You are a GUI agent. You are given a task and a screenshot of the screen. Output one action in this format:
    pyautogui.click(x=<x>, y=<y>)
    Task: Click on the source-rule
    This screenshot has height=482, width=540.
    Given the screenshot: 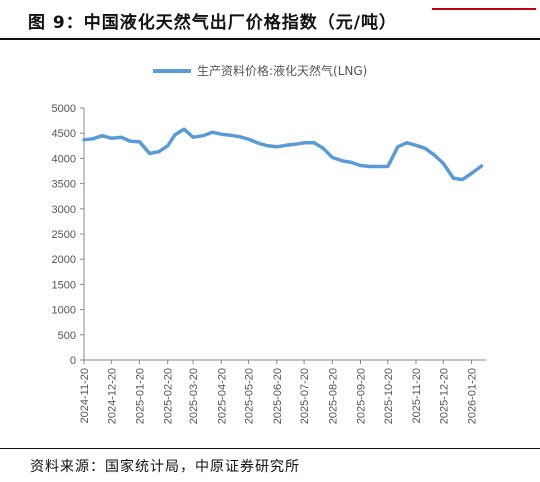 What is the action you would take?
    pyautogui.click(x=270, y=448)
    